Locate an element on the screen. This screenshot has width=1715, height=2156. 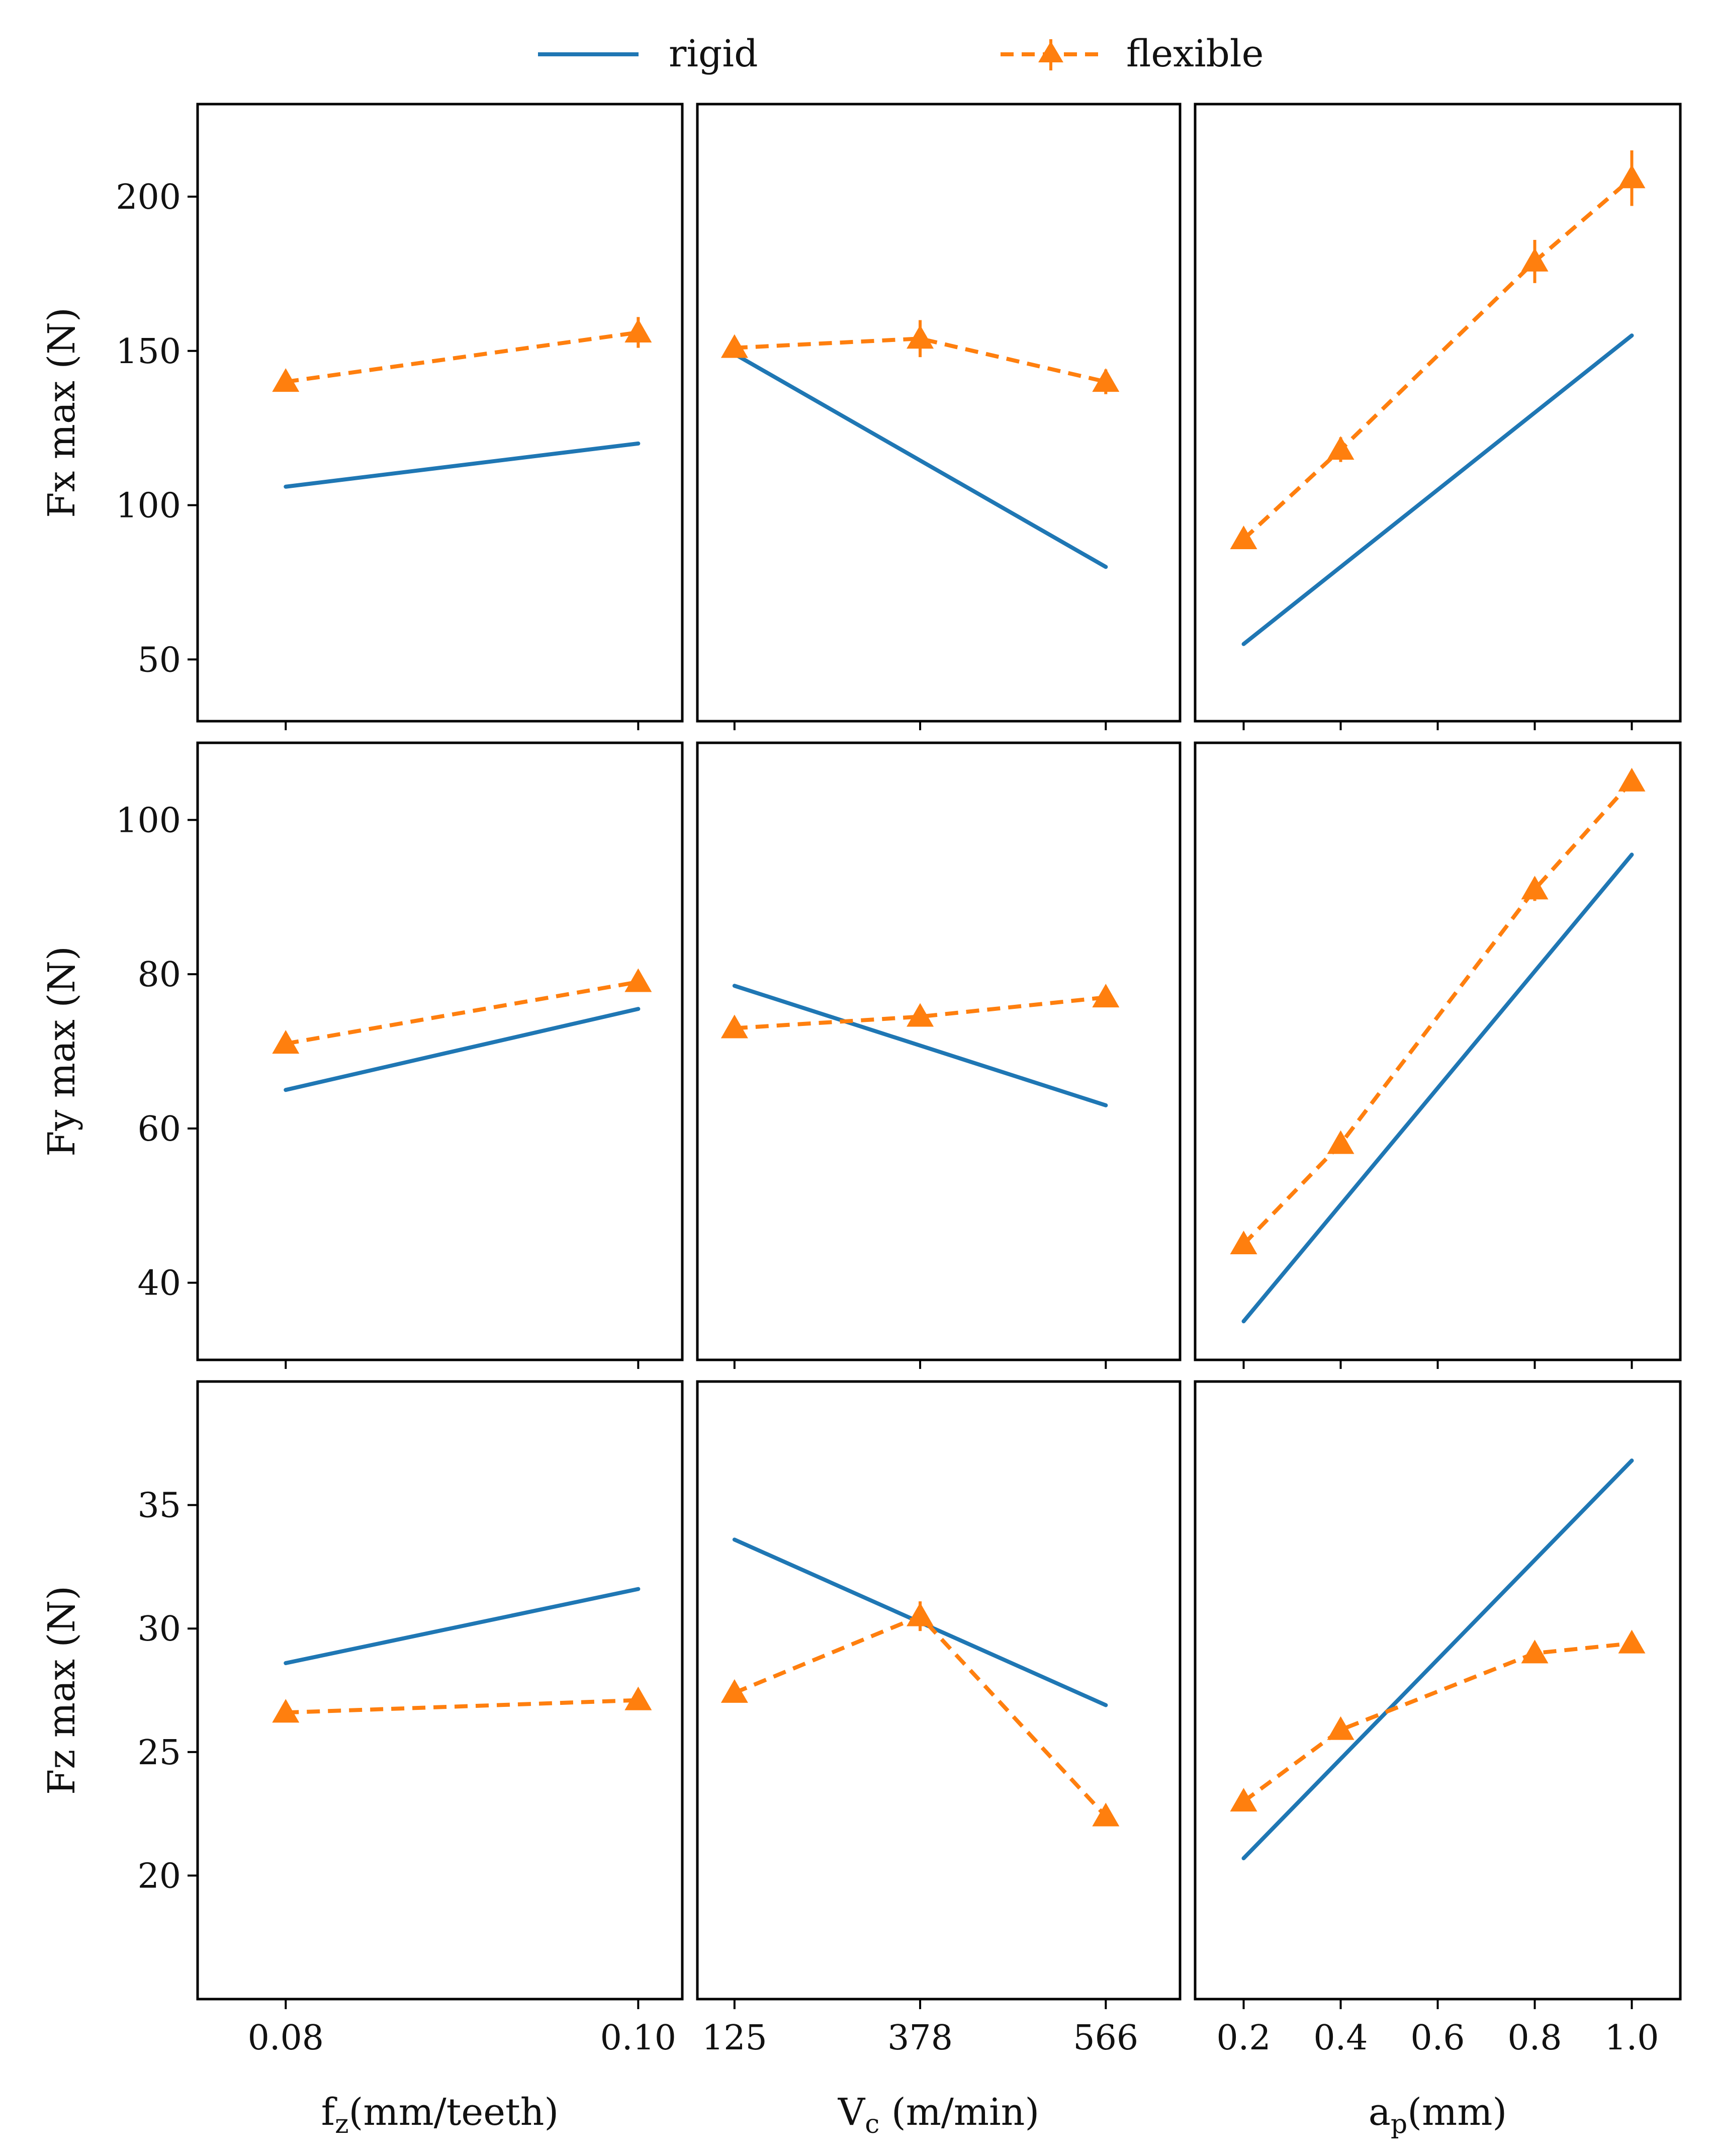
y-tick-label: 30 is located at coordinates (159, 1629).